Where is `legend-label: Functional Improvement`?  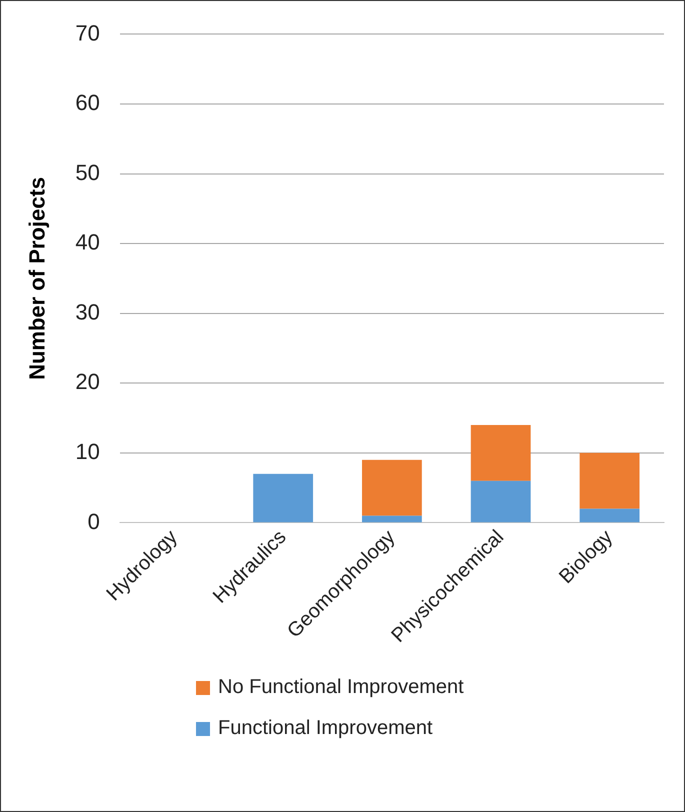
legend-label: Functional Improvement is located at coordinates (325, 728).